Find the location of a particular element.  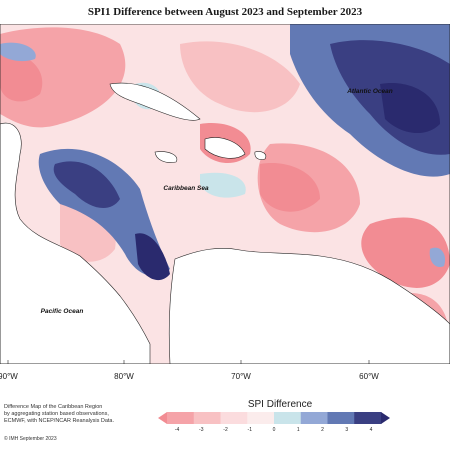

jamaica-land is located at coordinates (166, 157).